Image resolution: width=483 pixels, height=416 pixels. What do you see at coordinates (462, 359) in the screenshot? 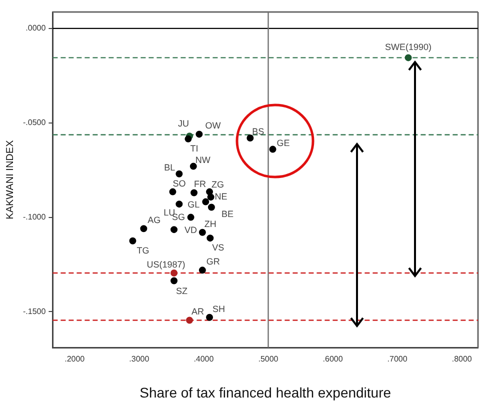
I see `x-tick-label: .8000` at bounding box center [462, 359].